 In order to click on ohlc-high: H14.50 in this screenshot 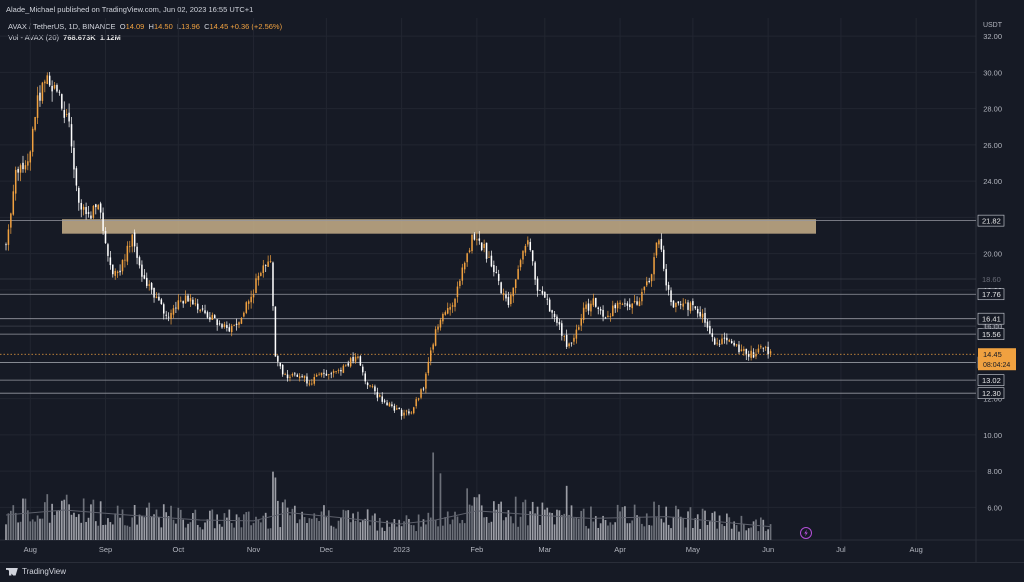, I will do `click(160, 26)`.